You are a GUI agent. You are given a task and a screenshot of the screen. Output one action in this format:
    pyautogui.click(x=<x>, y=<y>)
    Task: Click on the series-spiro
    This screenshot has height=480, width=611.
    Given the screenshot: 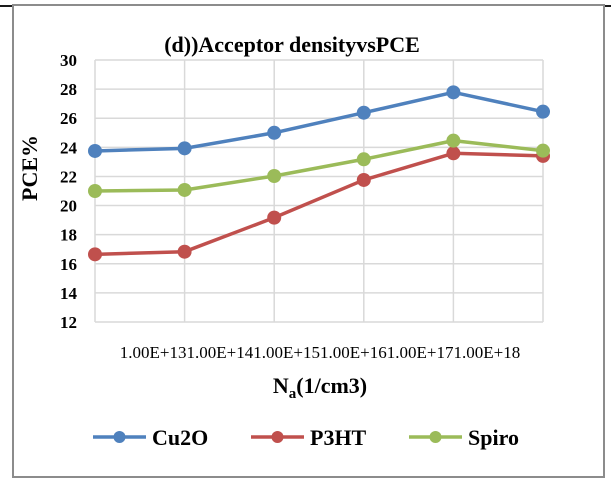 What is the action you would take?
    pyautogui.click(x=319, y=165)
    